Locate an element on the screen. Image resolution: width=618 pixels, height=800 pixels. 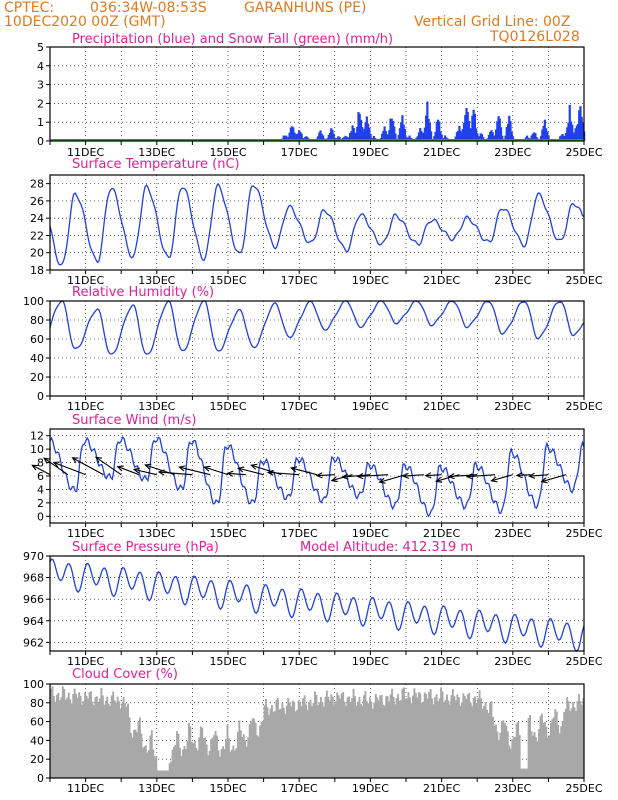
series-line-rh is located at coordinates (317, 327).